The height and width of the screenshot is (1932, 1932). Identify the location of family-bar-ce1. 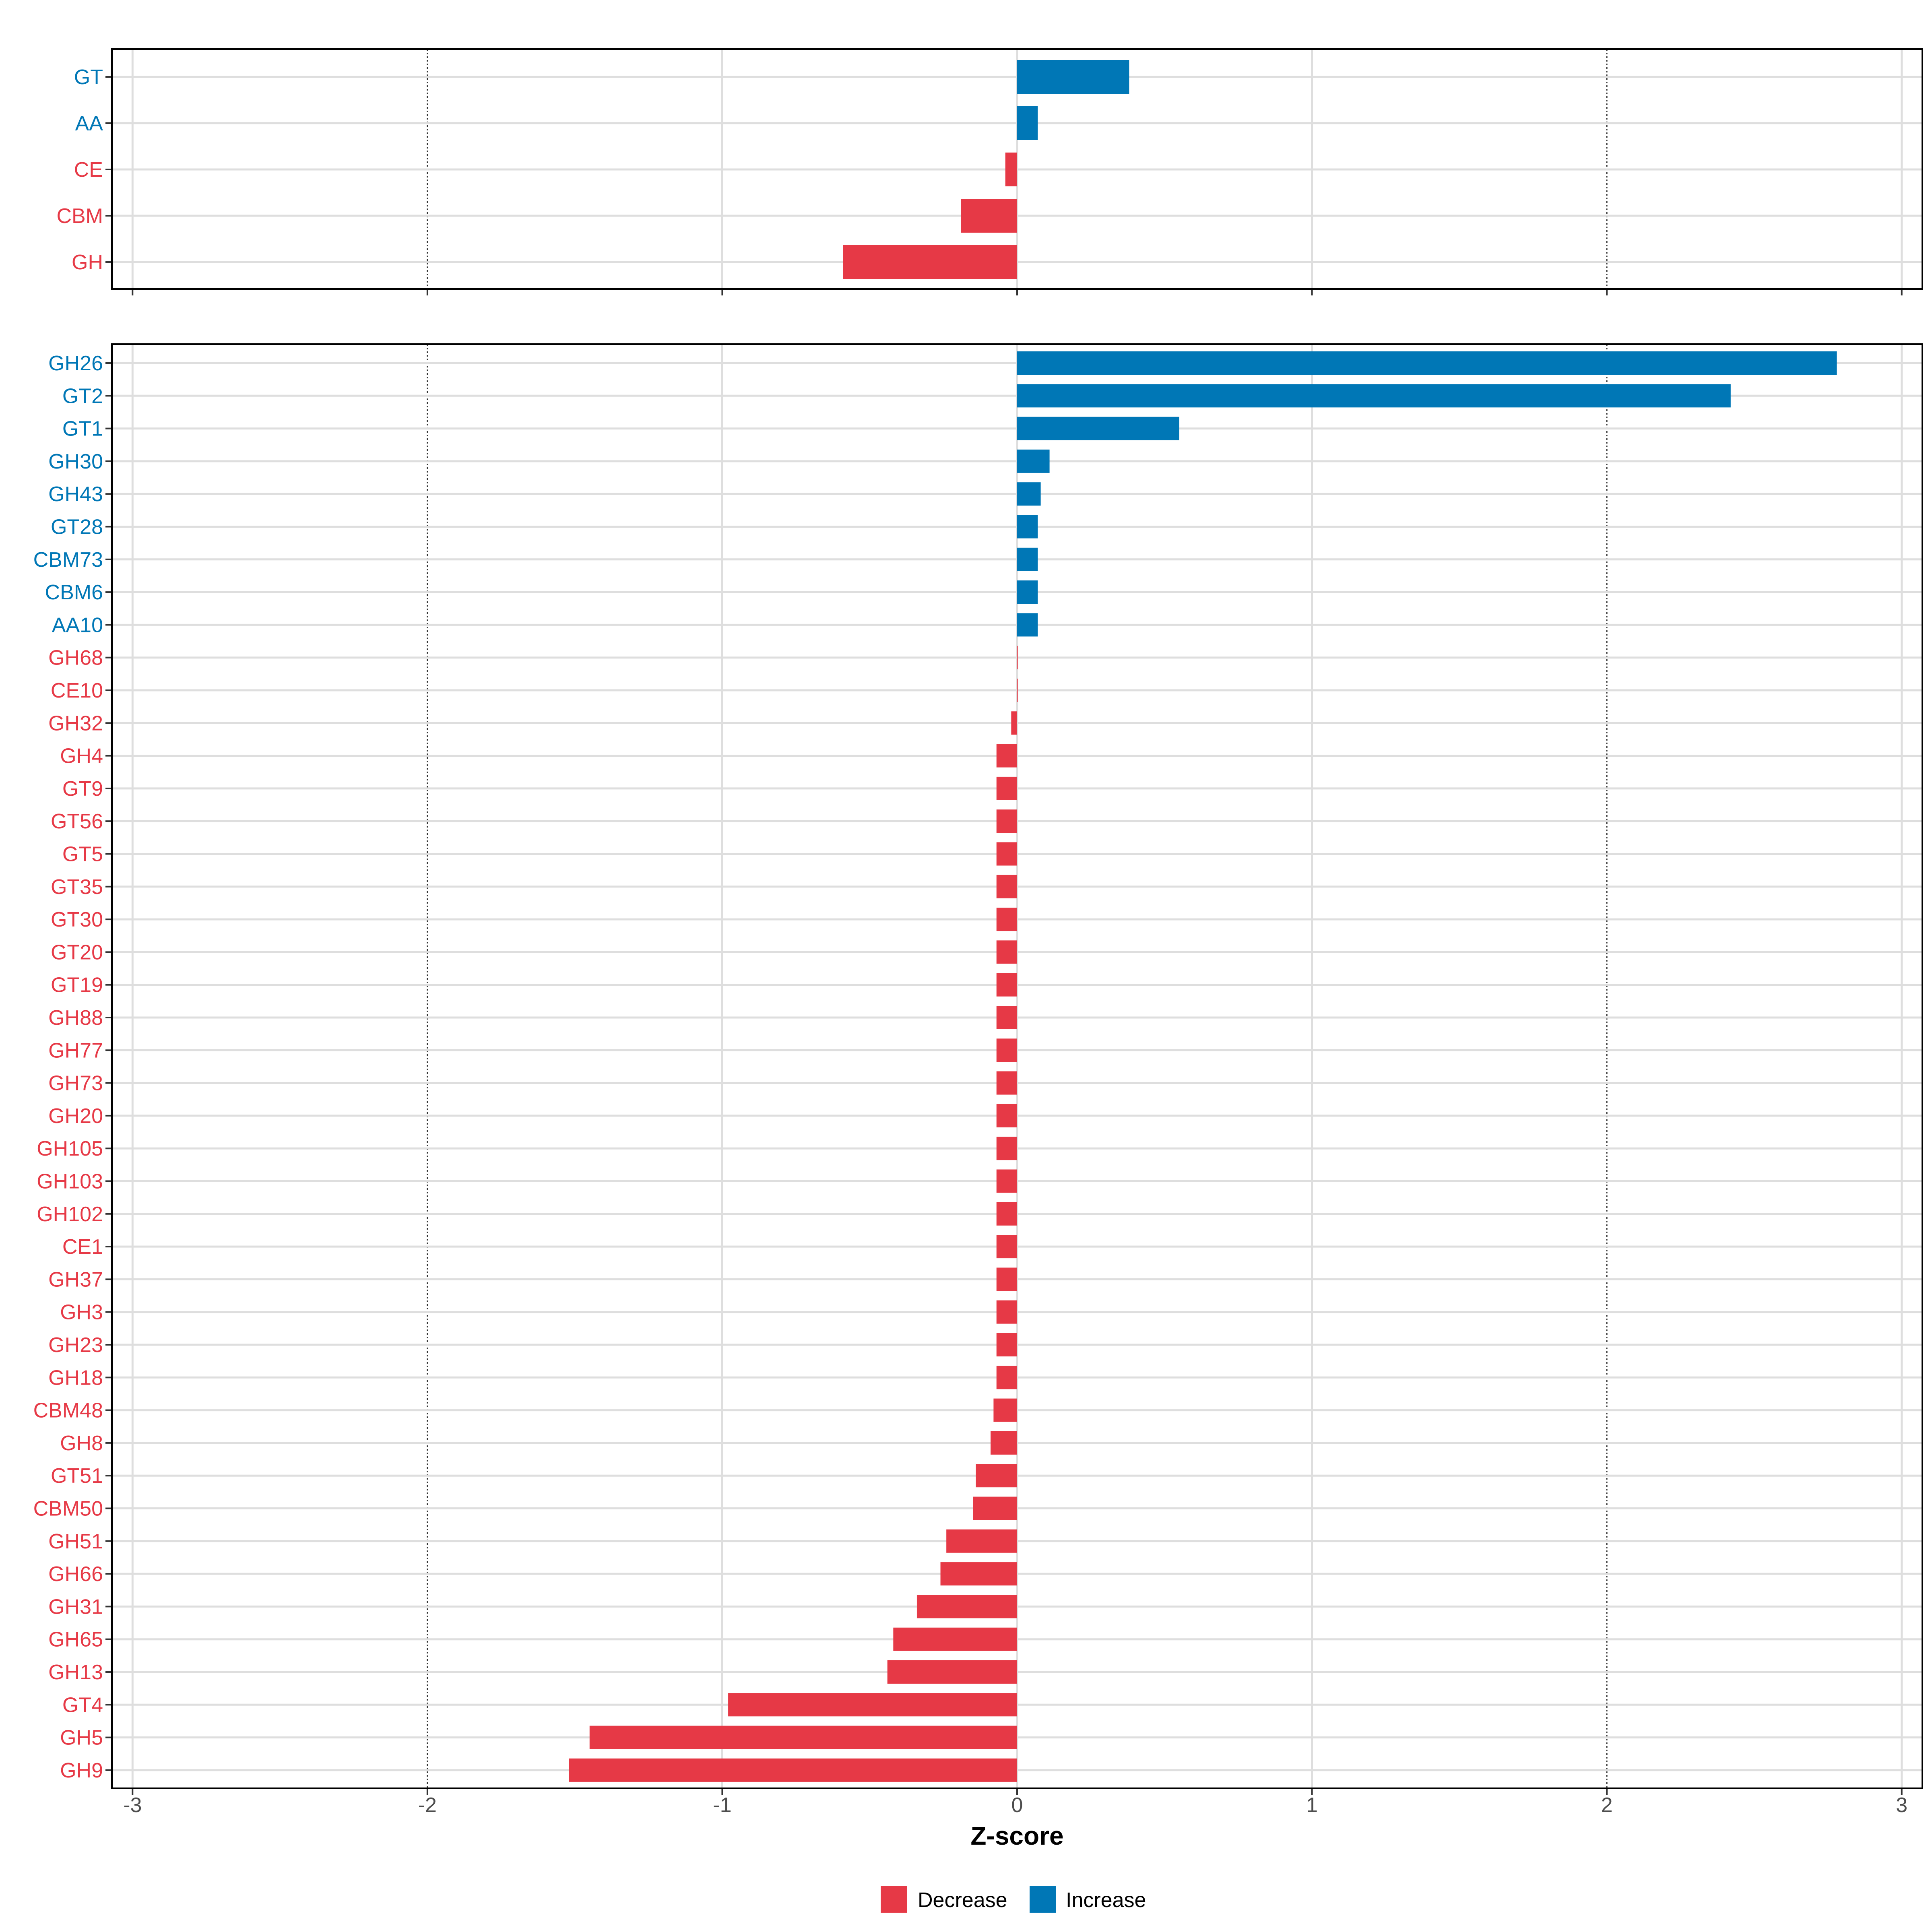
(1007, 1247).